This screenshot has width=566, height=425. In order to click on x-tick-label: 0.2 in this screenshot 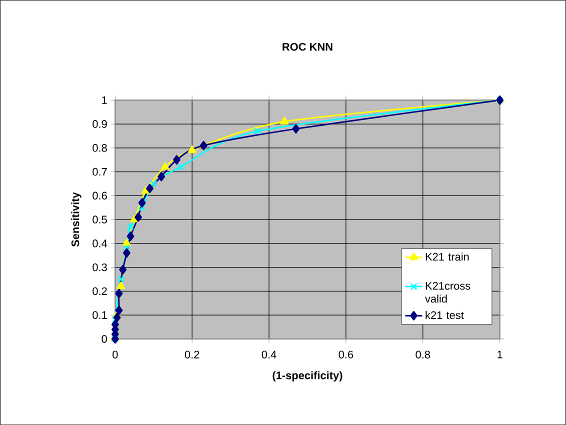, I will do `click(192, 354)`.